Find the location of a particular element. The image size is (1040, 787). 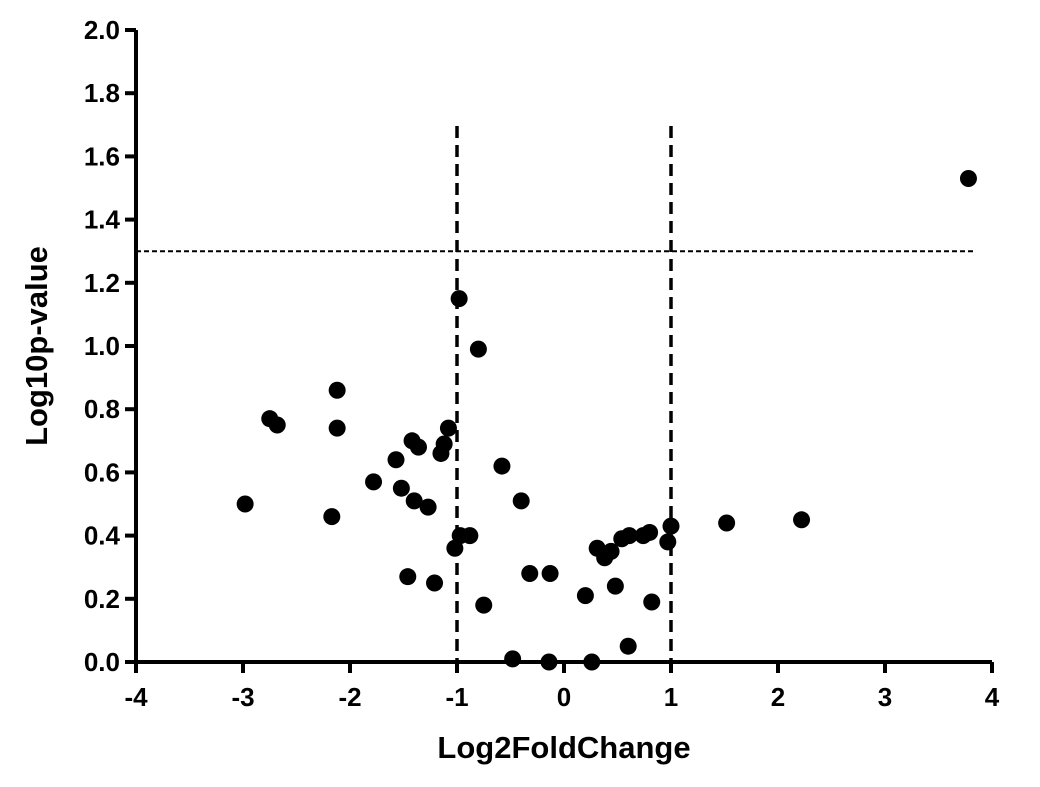

y-tick-label: 1.6 is located at coordinates (102, 156).